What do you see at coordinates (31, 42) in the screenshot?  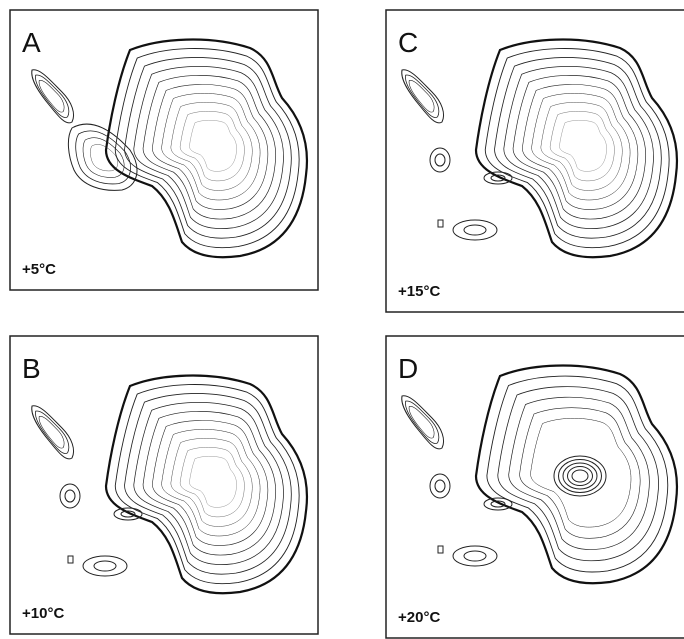 I see `panel-letter: A` at bounding box center [31, 42].